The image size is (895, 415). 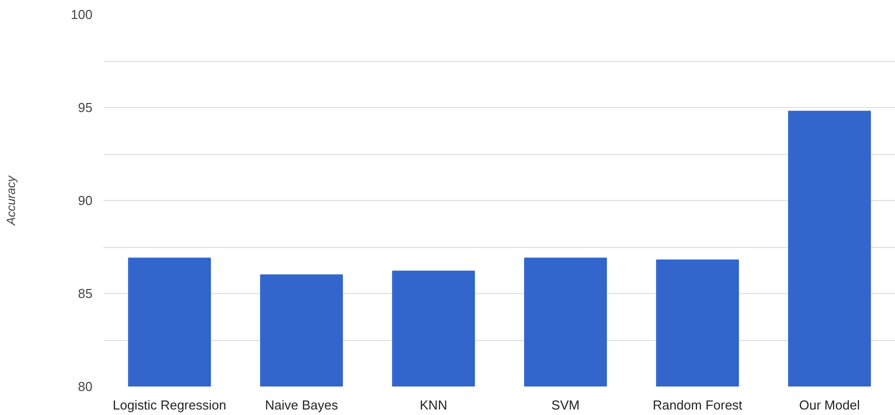 What do you see at coordinates (85, 107) in the screenshot?
I see `y-tick-label: 95` at bounding box center [85, 107].